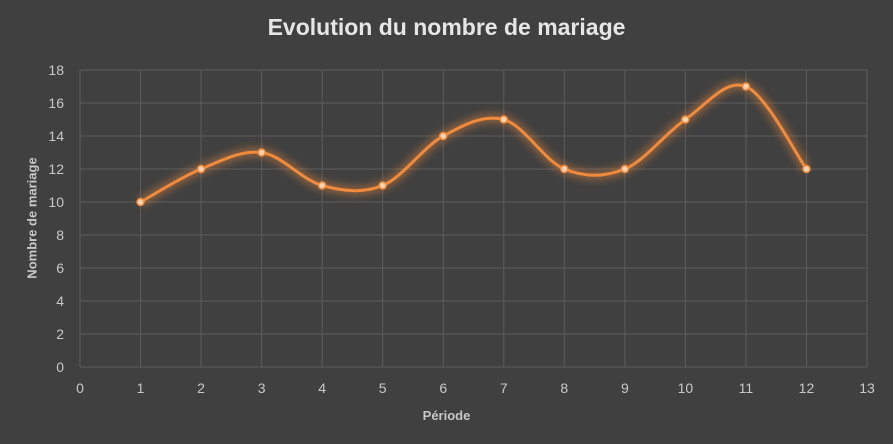 The image size is (893, 444). I want to click on x-tick-label: 4, so click(322, 388).